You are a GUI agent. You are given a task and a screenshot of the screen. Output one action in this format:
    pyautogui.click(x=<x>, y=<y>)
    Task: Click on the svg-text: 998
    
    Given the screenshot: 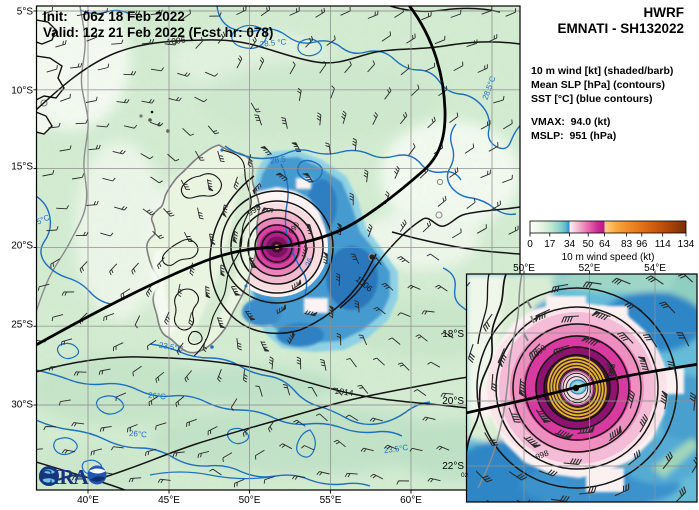 What is the action you would take?
    pyautogui.click(x=542, y=454)
    